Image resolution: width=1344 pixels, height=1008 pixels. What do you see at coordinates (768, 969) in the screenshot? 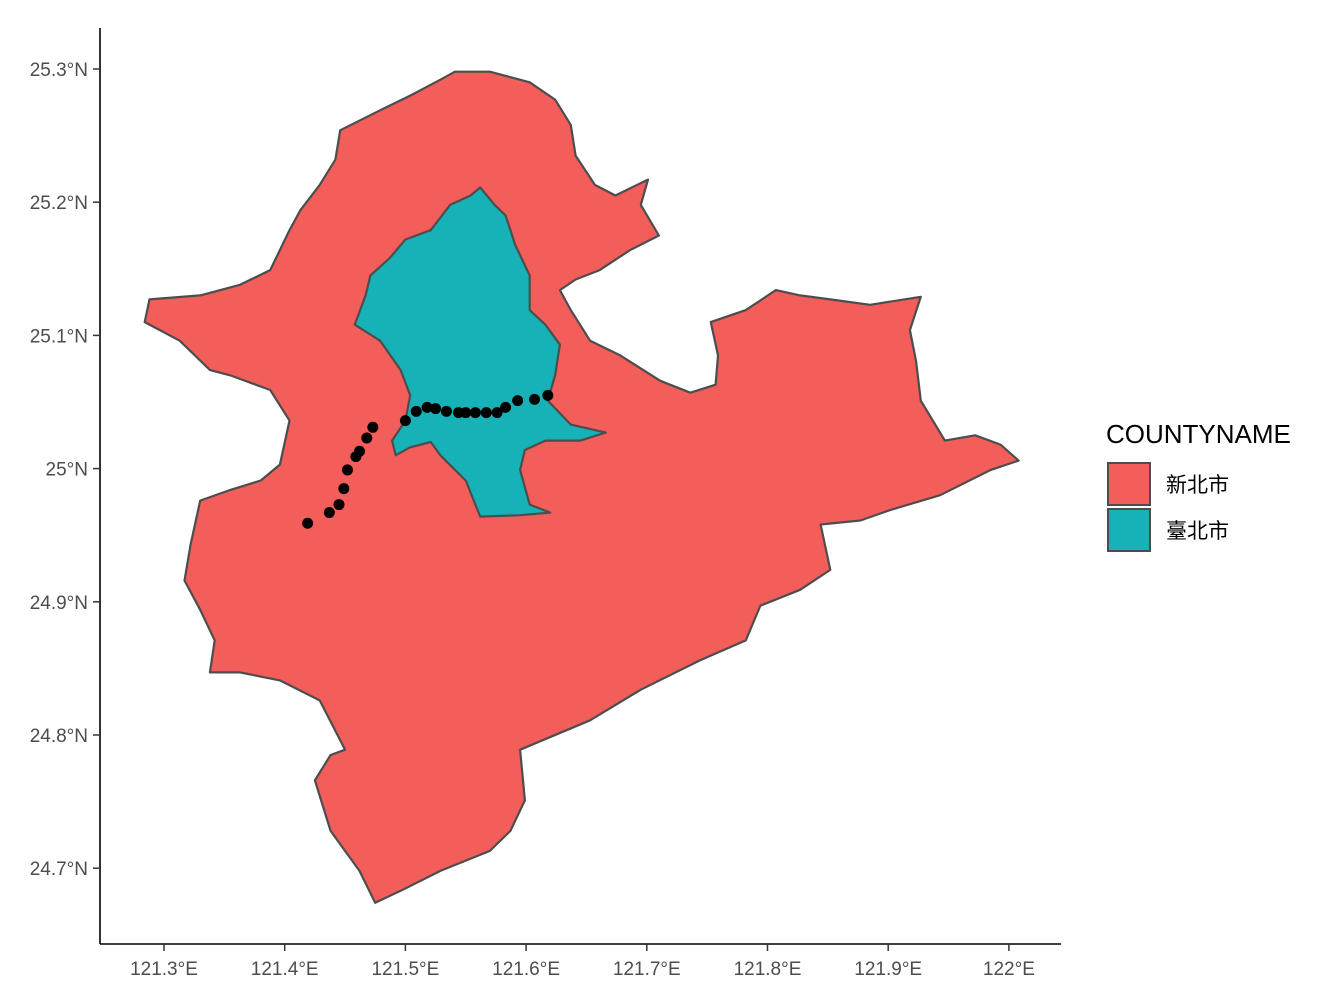
I see `x-tick-label: 121.8°E` at bounding box center [768, 969].